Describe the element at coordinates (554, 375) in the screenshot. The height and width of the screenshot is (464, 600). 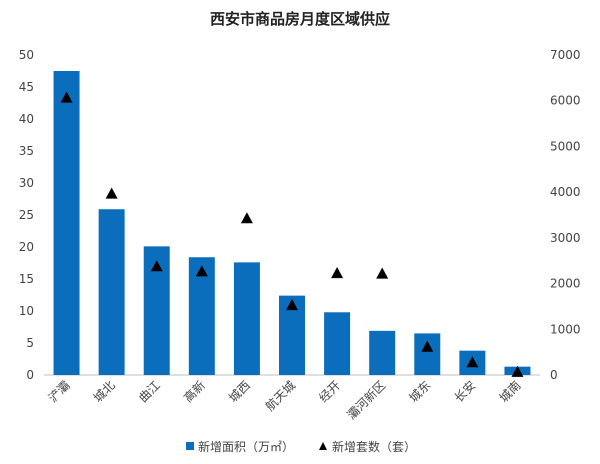
I see `right-tick-label-0: 0` at that location.